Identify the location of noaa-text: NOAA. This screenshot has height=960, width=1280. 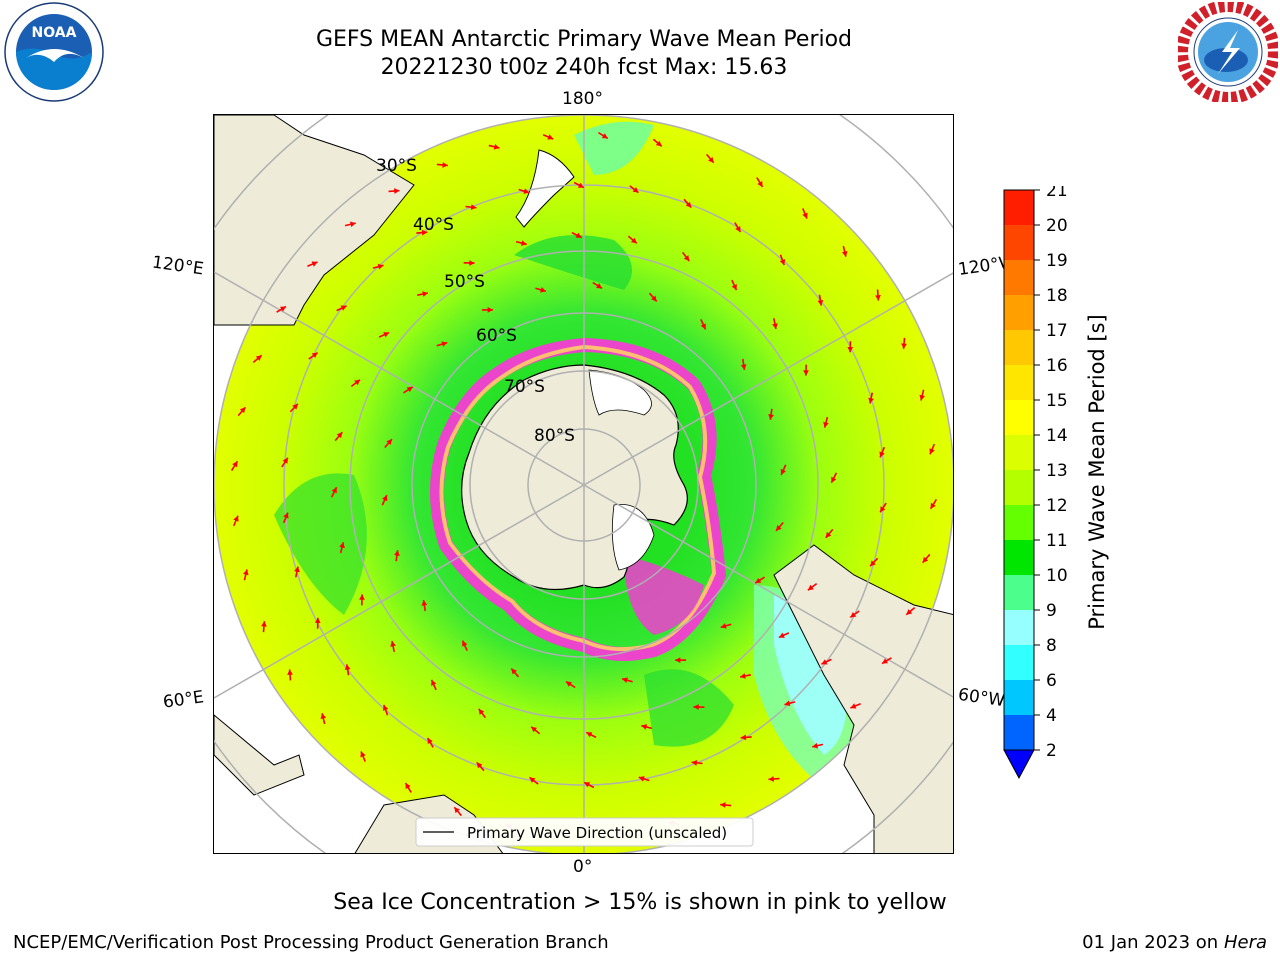
(54, 33).